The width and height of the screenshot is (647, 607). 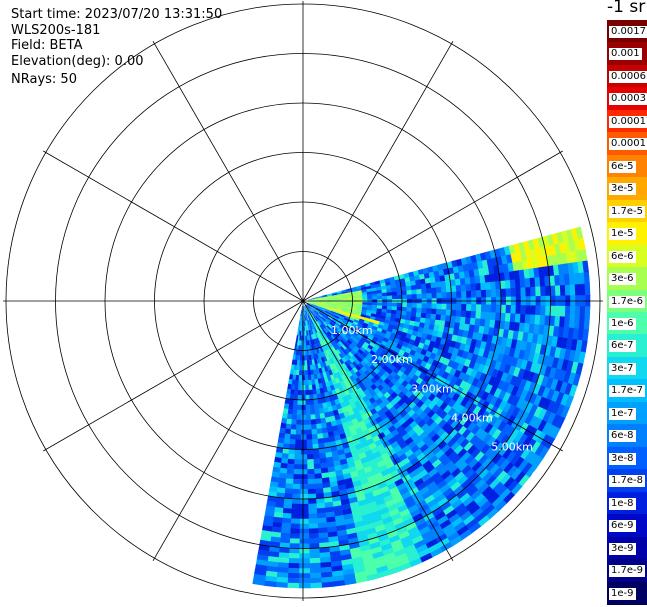 I want to click on colorbar-tick-label: 6e-9, so click(x=622, y=526).